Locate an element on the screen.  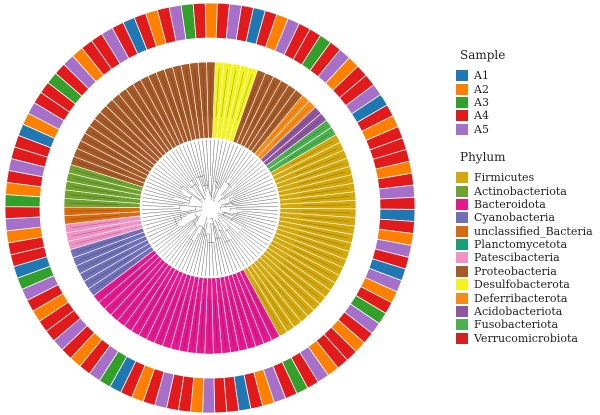
sample-legend-label: A3 is located at coordinates (481, 102).